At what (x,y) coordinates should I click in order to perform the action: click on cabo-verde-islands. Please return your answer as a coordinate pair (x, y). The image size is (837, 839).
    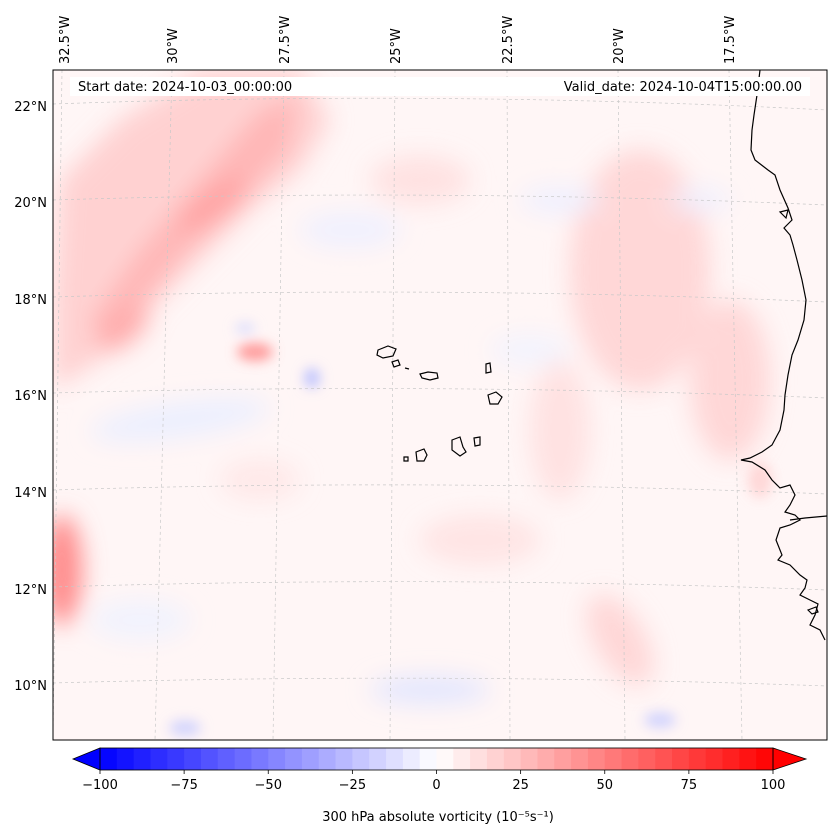
    Looking at the image, I should click on (439, 403).